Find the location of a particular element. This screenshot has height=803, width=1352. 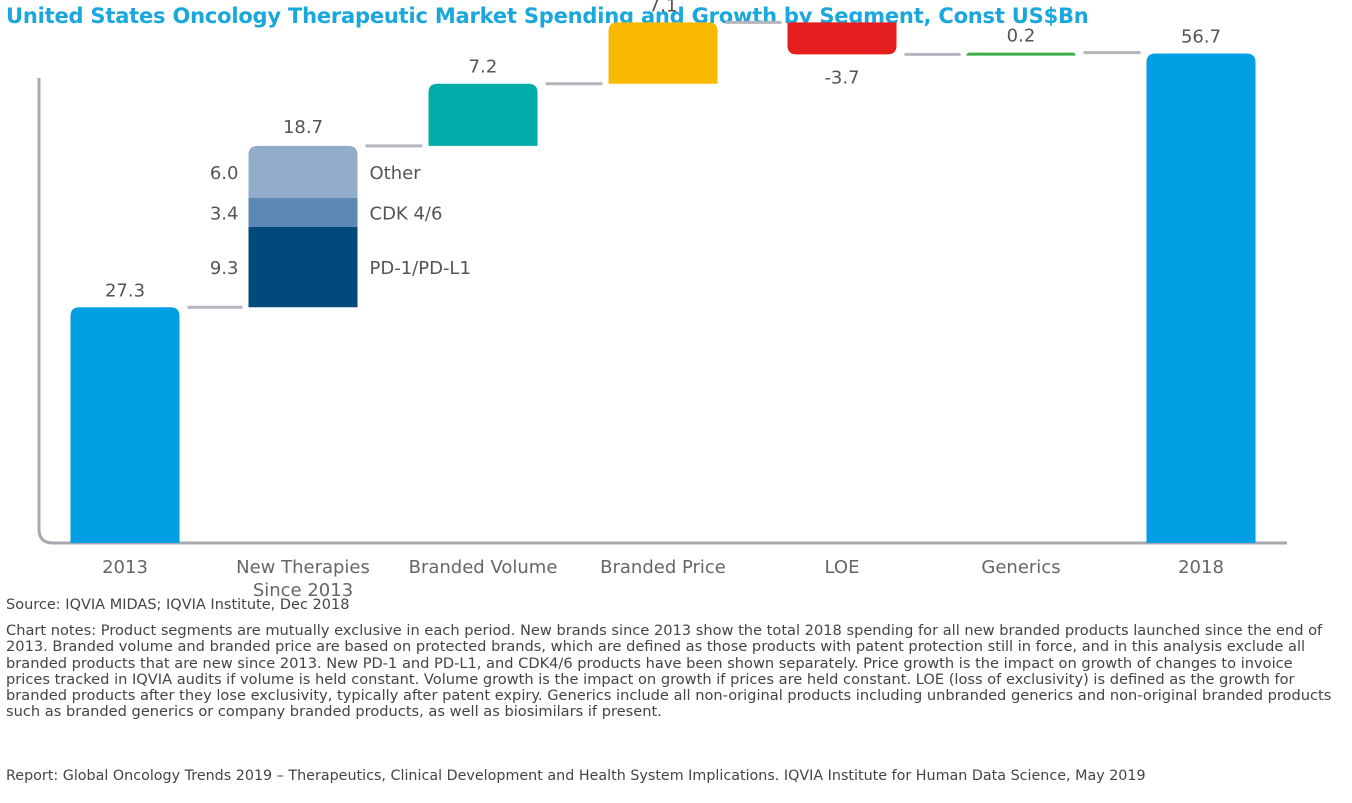

x-tick-label: LOE is located at coordinates (842, 567).